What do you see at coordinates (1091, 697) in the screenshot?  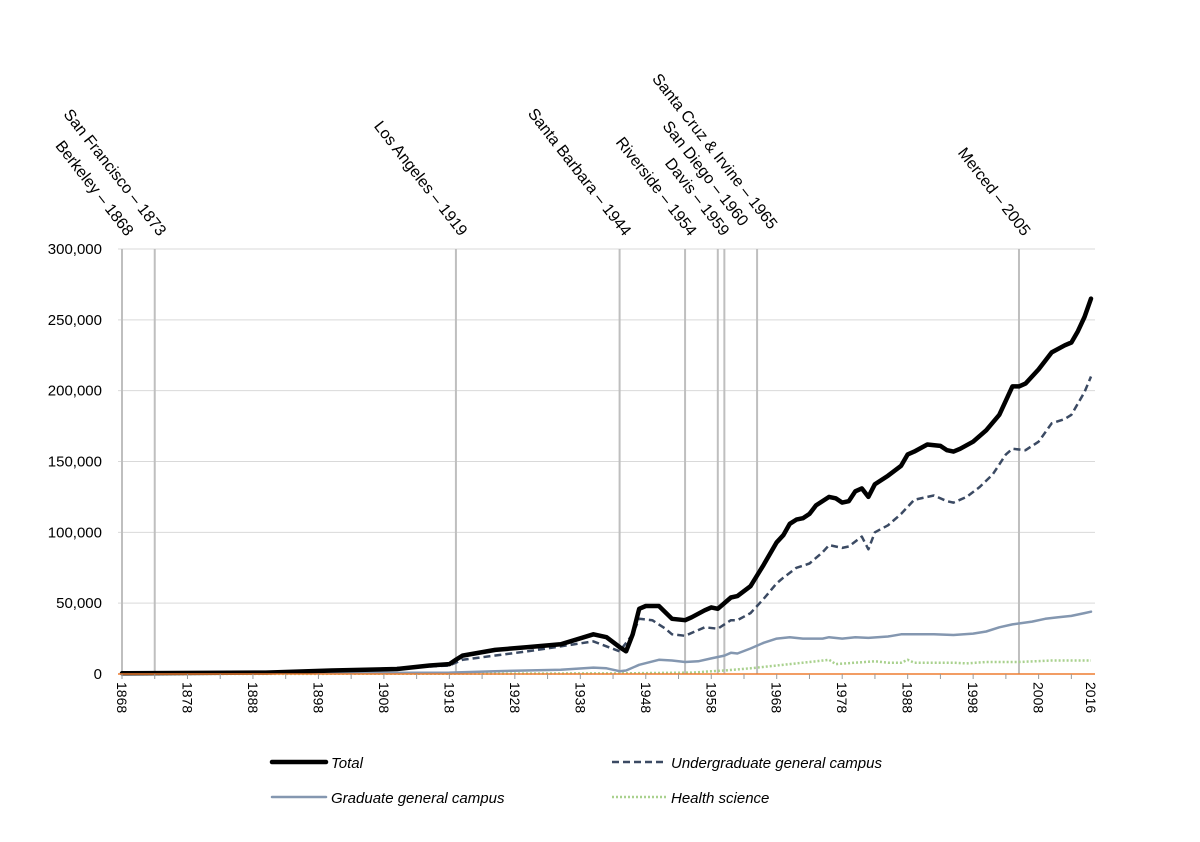 I see `x-tick-label: 2016` at bounding box center [1091, 697].